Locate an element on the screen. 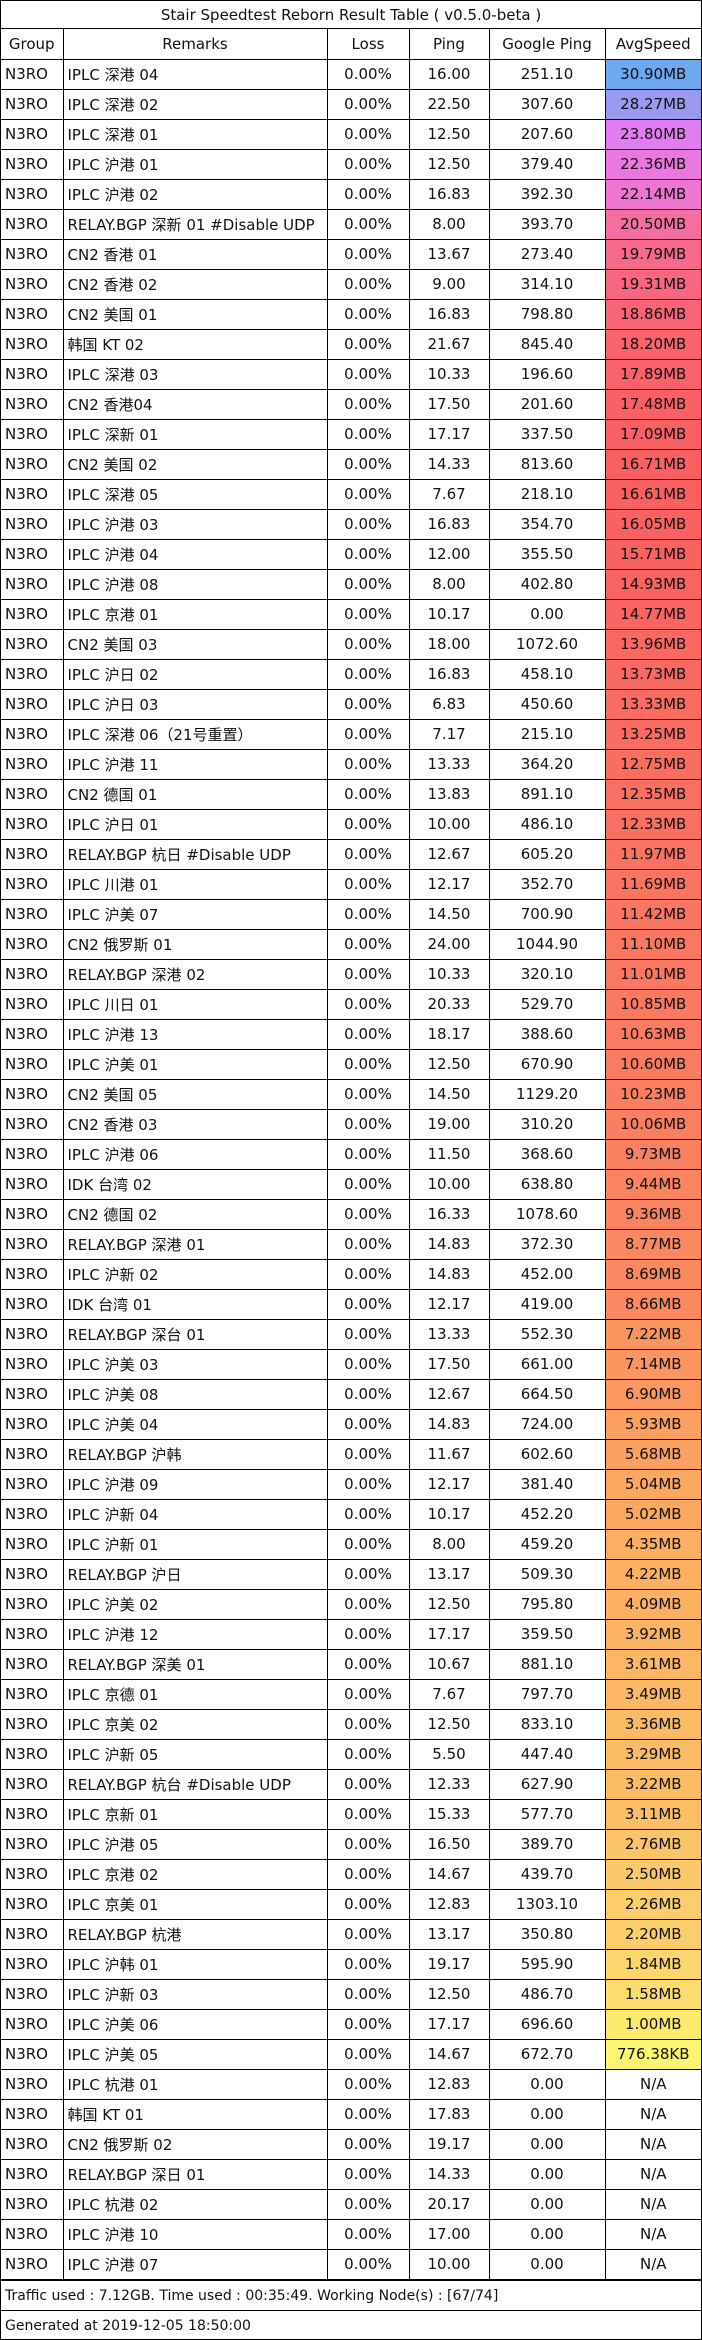  cell-ping: 21.67 is located at coordinates (449, 344).